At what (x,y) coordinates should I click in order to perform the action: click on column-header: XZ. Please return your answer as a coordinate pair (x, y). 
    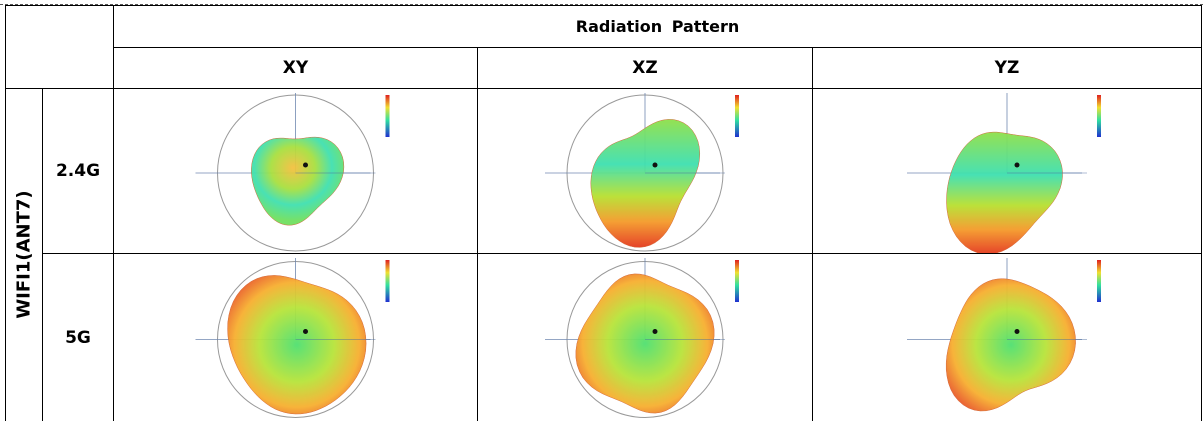
    Looking at the image, I should click on (645, 68).